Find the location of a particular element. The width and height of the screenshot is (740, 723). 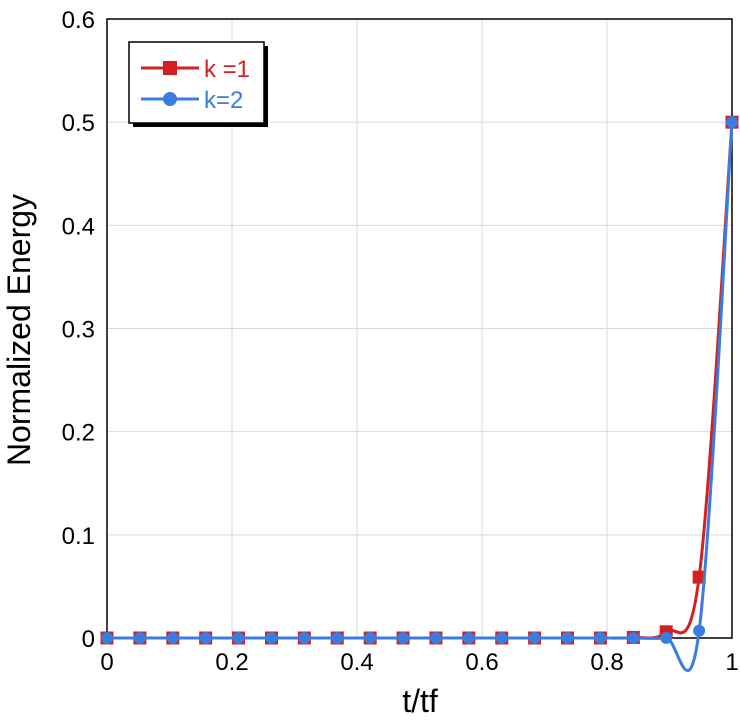

legend-marker-k2 is located at coordinates (170, 99).